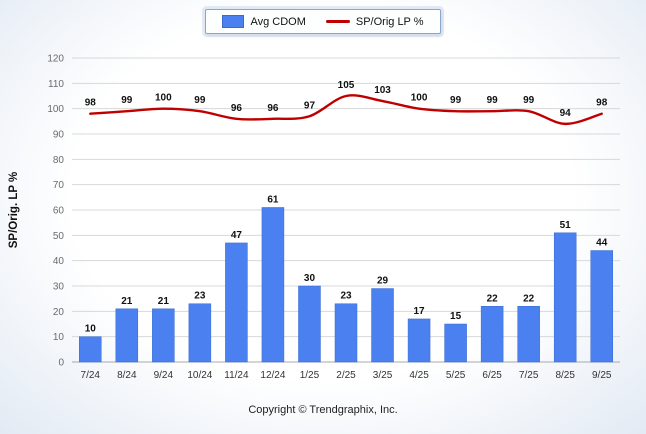 The height and width of the screenshot is (434, 646). I want to click on x-tick-label: 1/25, so click(310, 375).